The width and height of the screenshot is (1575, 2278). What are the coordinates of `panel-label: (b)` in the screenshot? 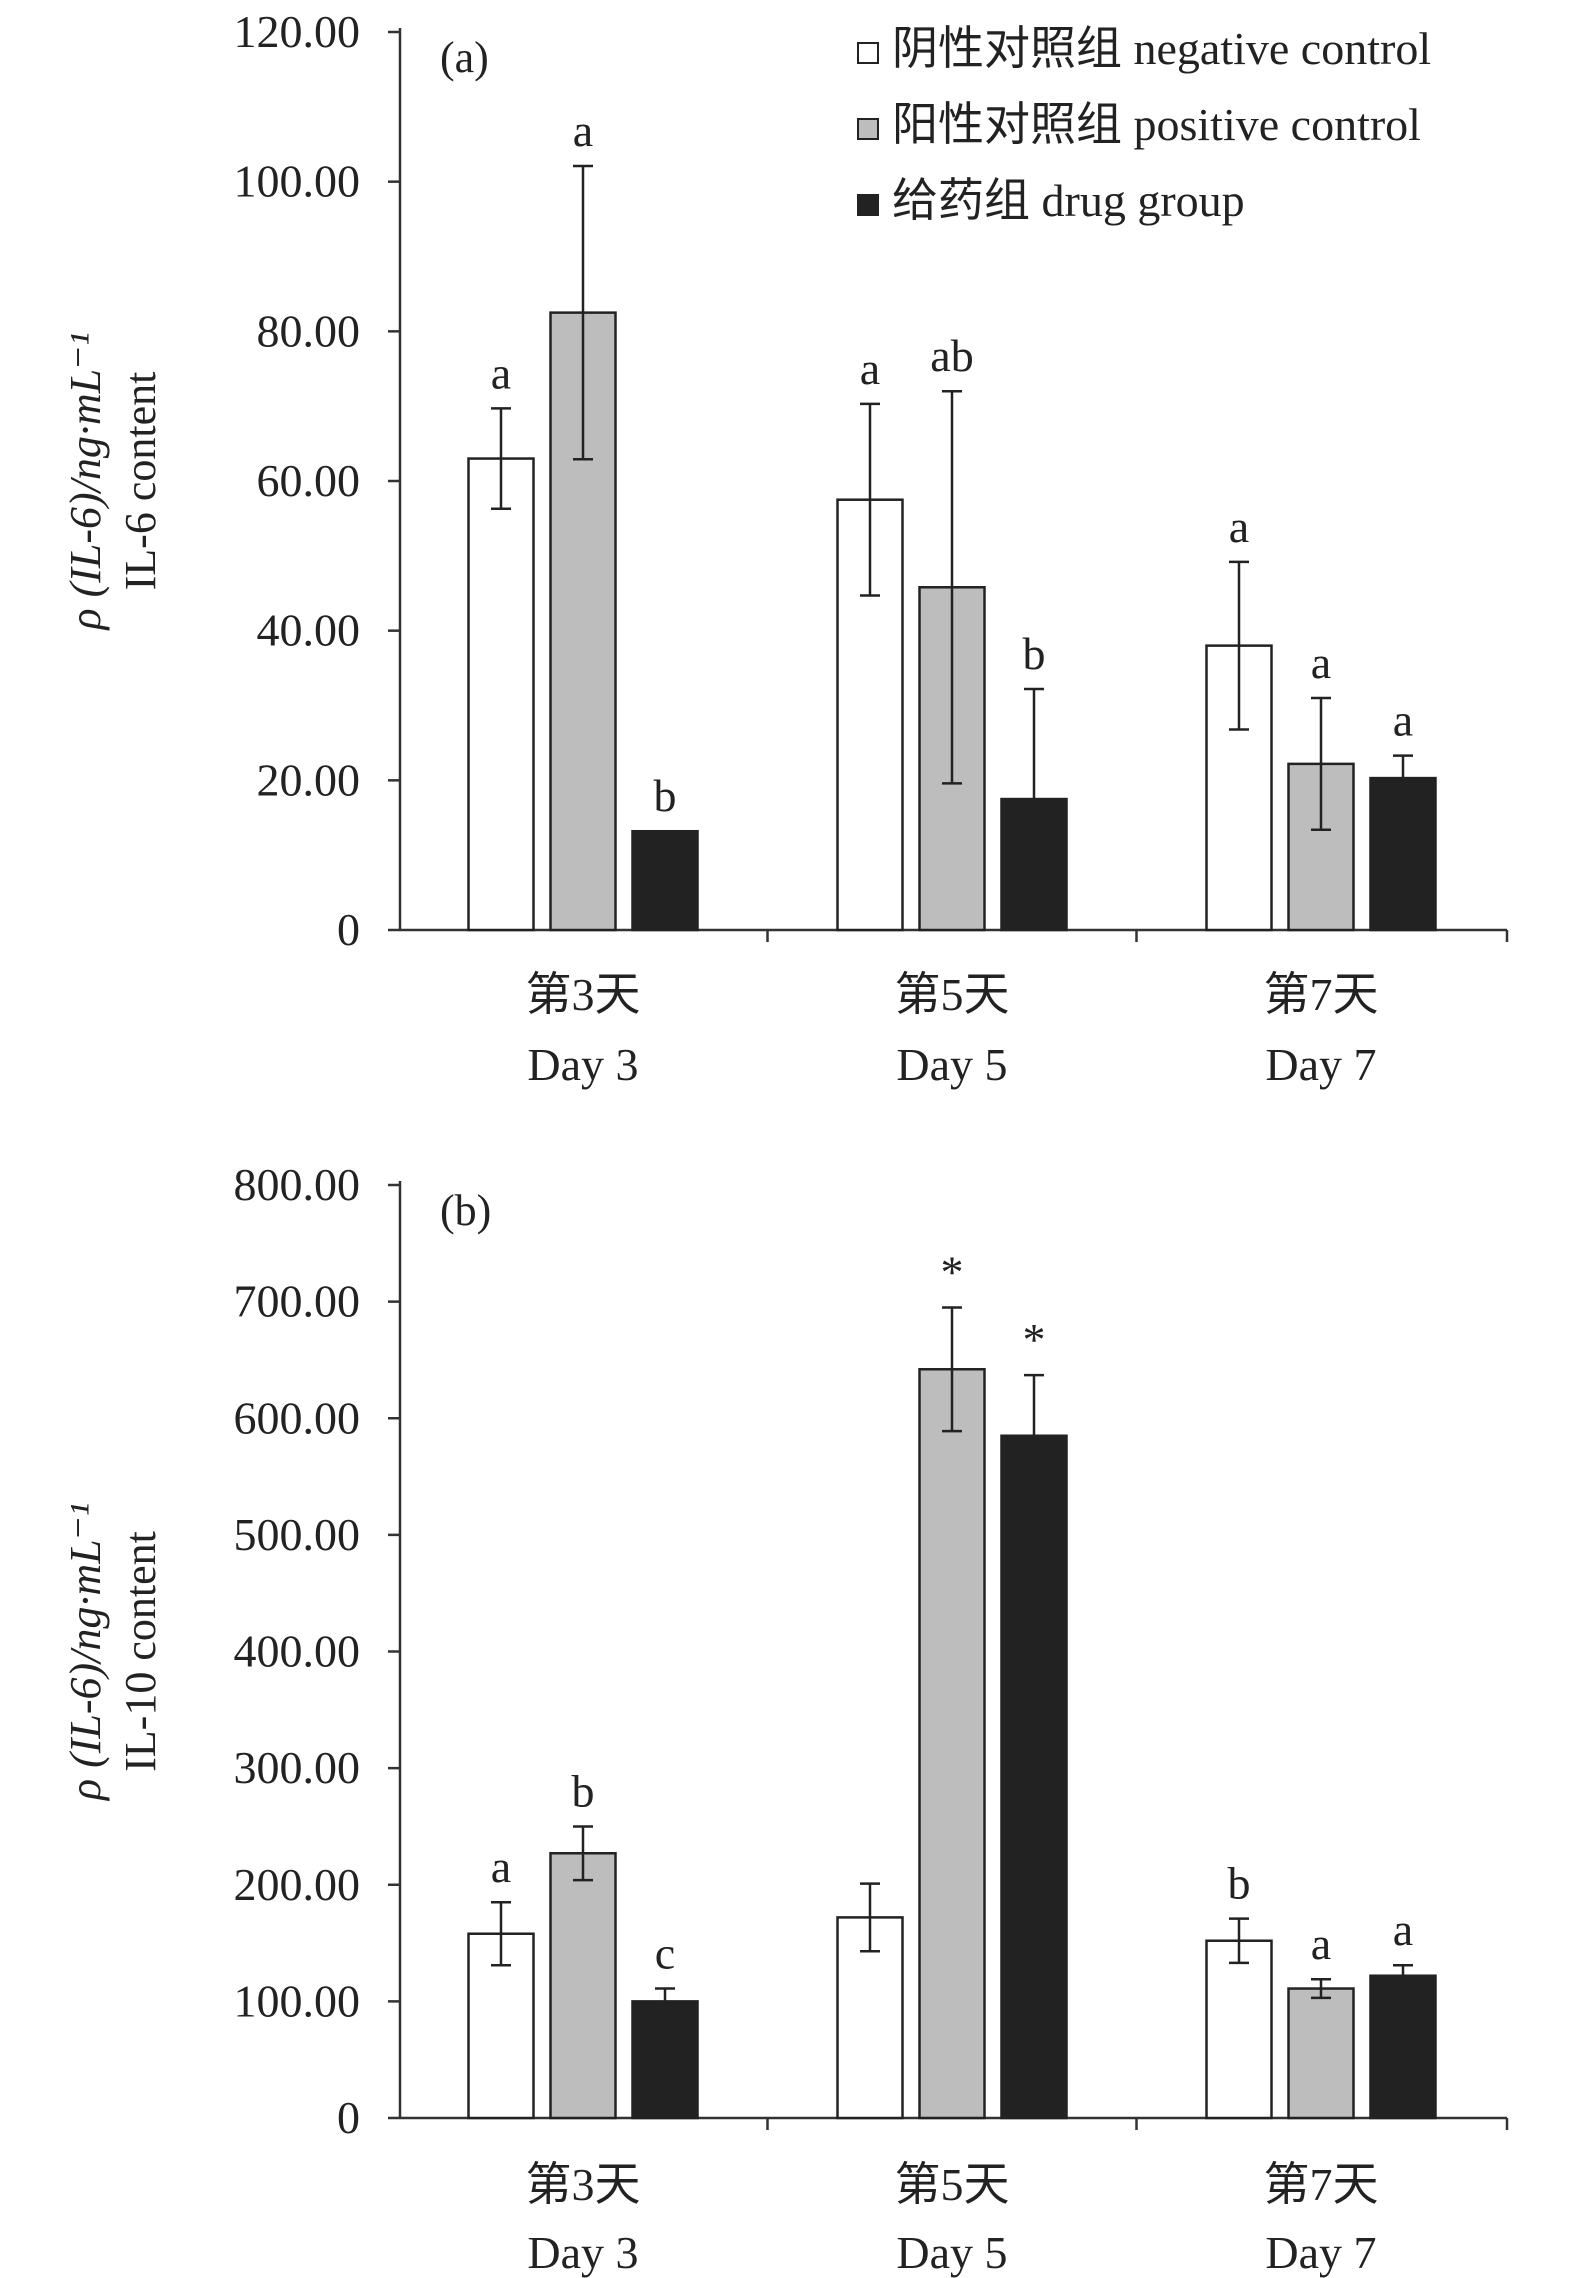 It's located at (465, 1210).